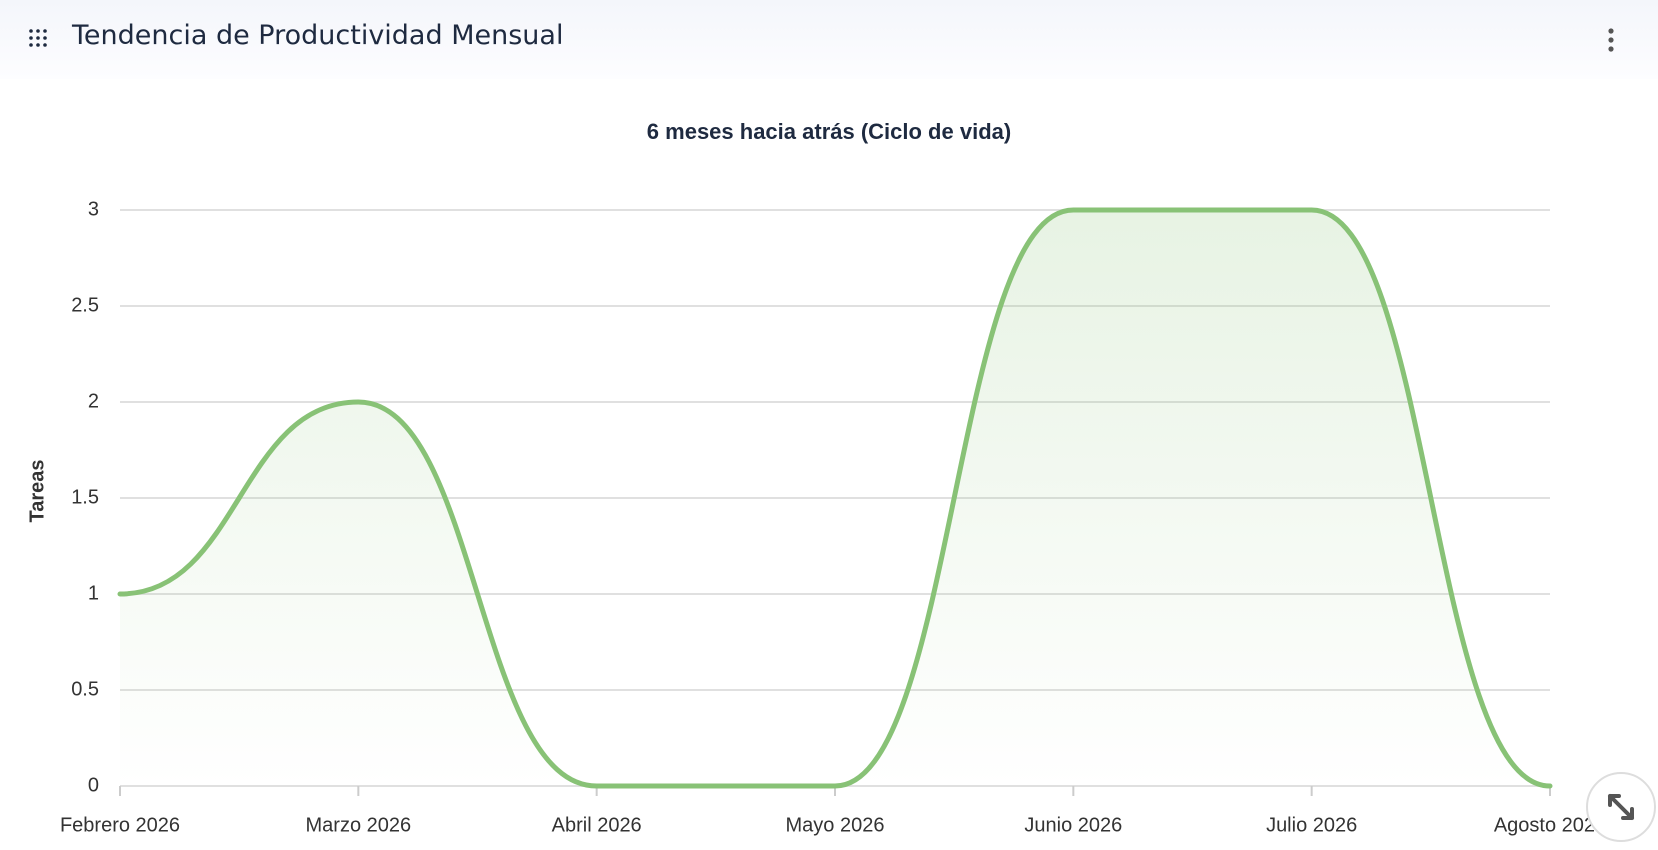 The image size is (1658, 850). I want to click on header: Tendencia de Productividad Mensual, so click(829, 39).